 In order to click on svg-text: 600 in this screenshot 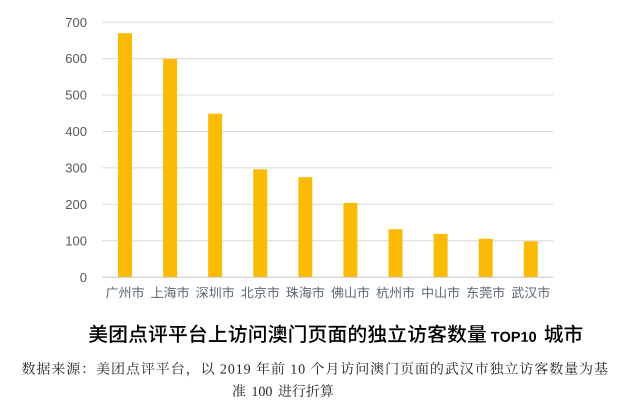, I will do `click(76, 58)`.